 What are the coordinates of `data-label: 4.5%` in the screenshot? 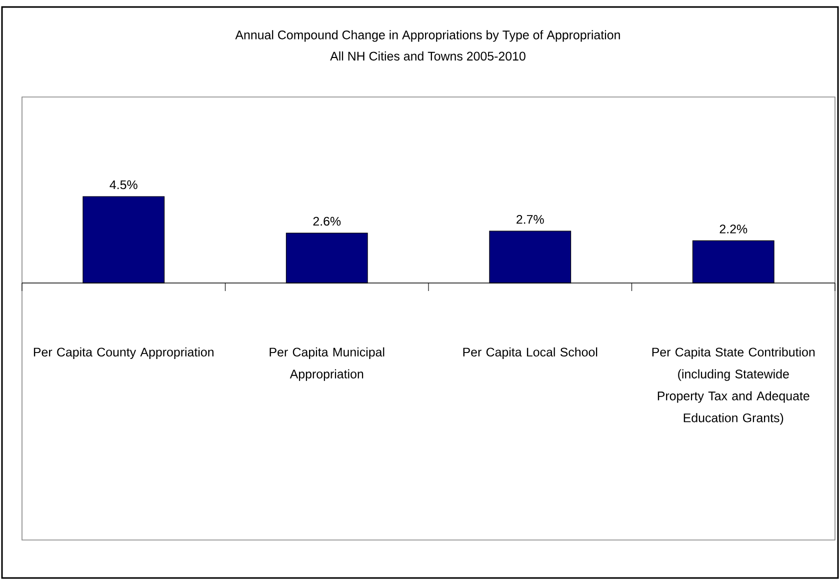 It's located at (124, 185).